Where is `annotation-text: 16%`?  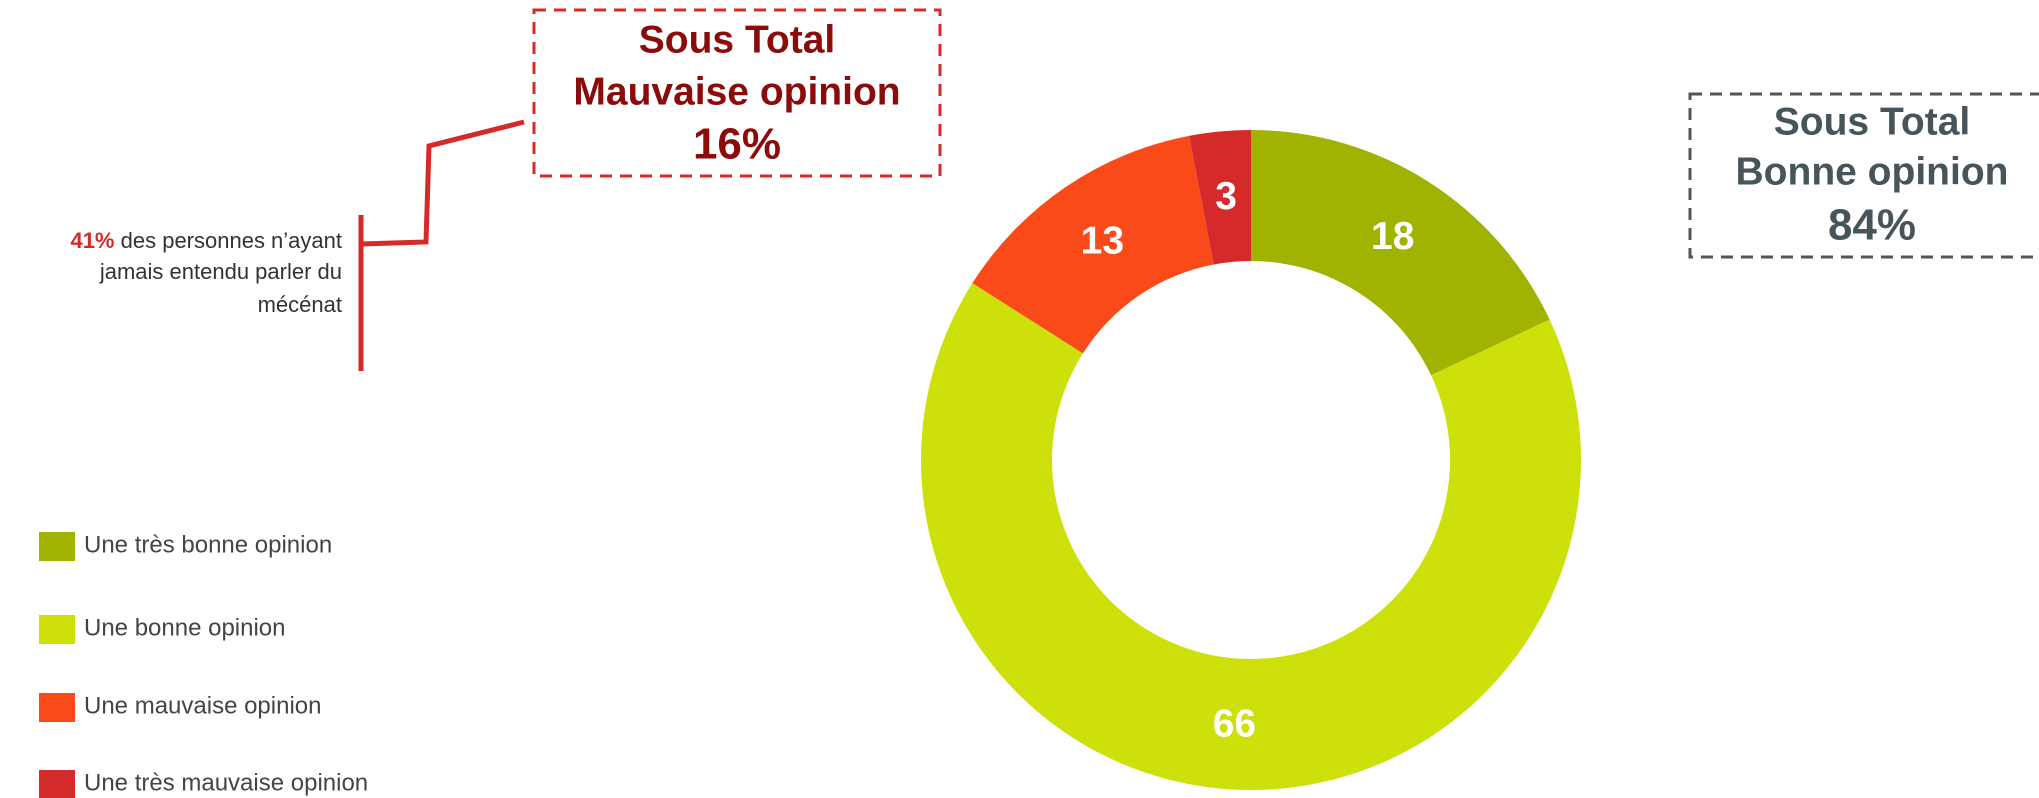
annotation-text: 16% is located at coordinates (737, 144).